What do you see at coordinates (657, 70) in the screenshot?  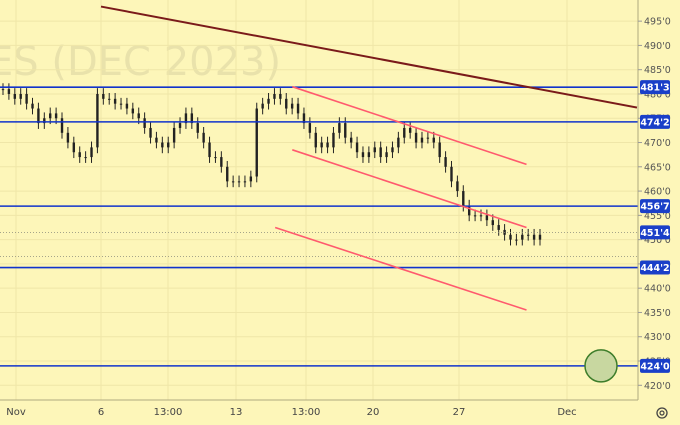 I see `y-tick-label: 485'0` at bounding box center [657, 70].